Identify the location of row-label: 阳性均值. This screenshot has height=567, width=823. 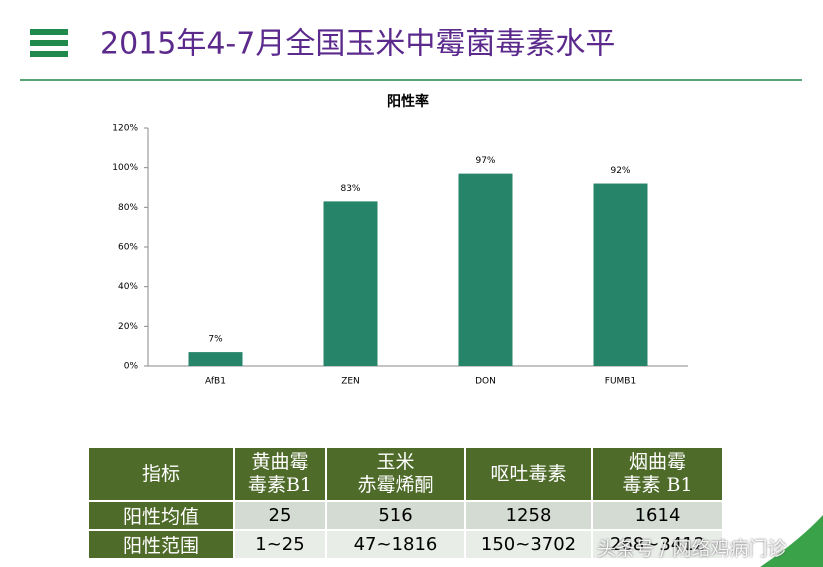
(161, 515).